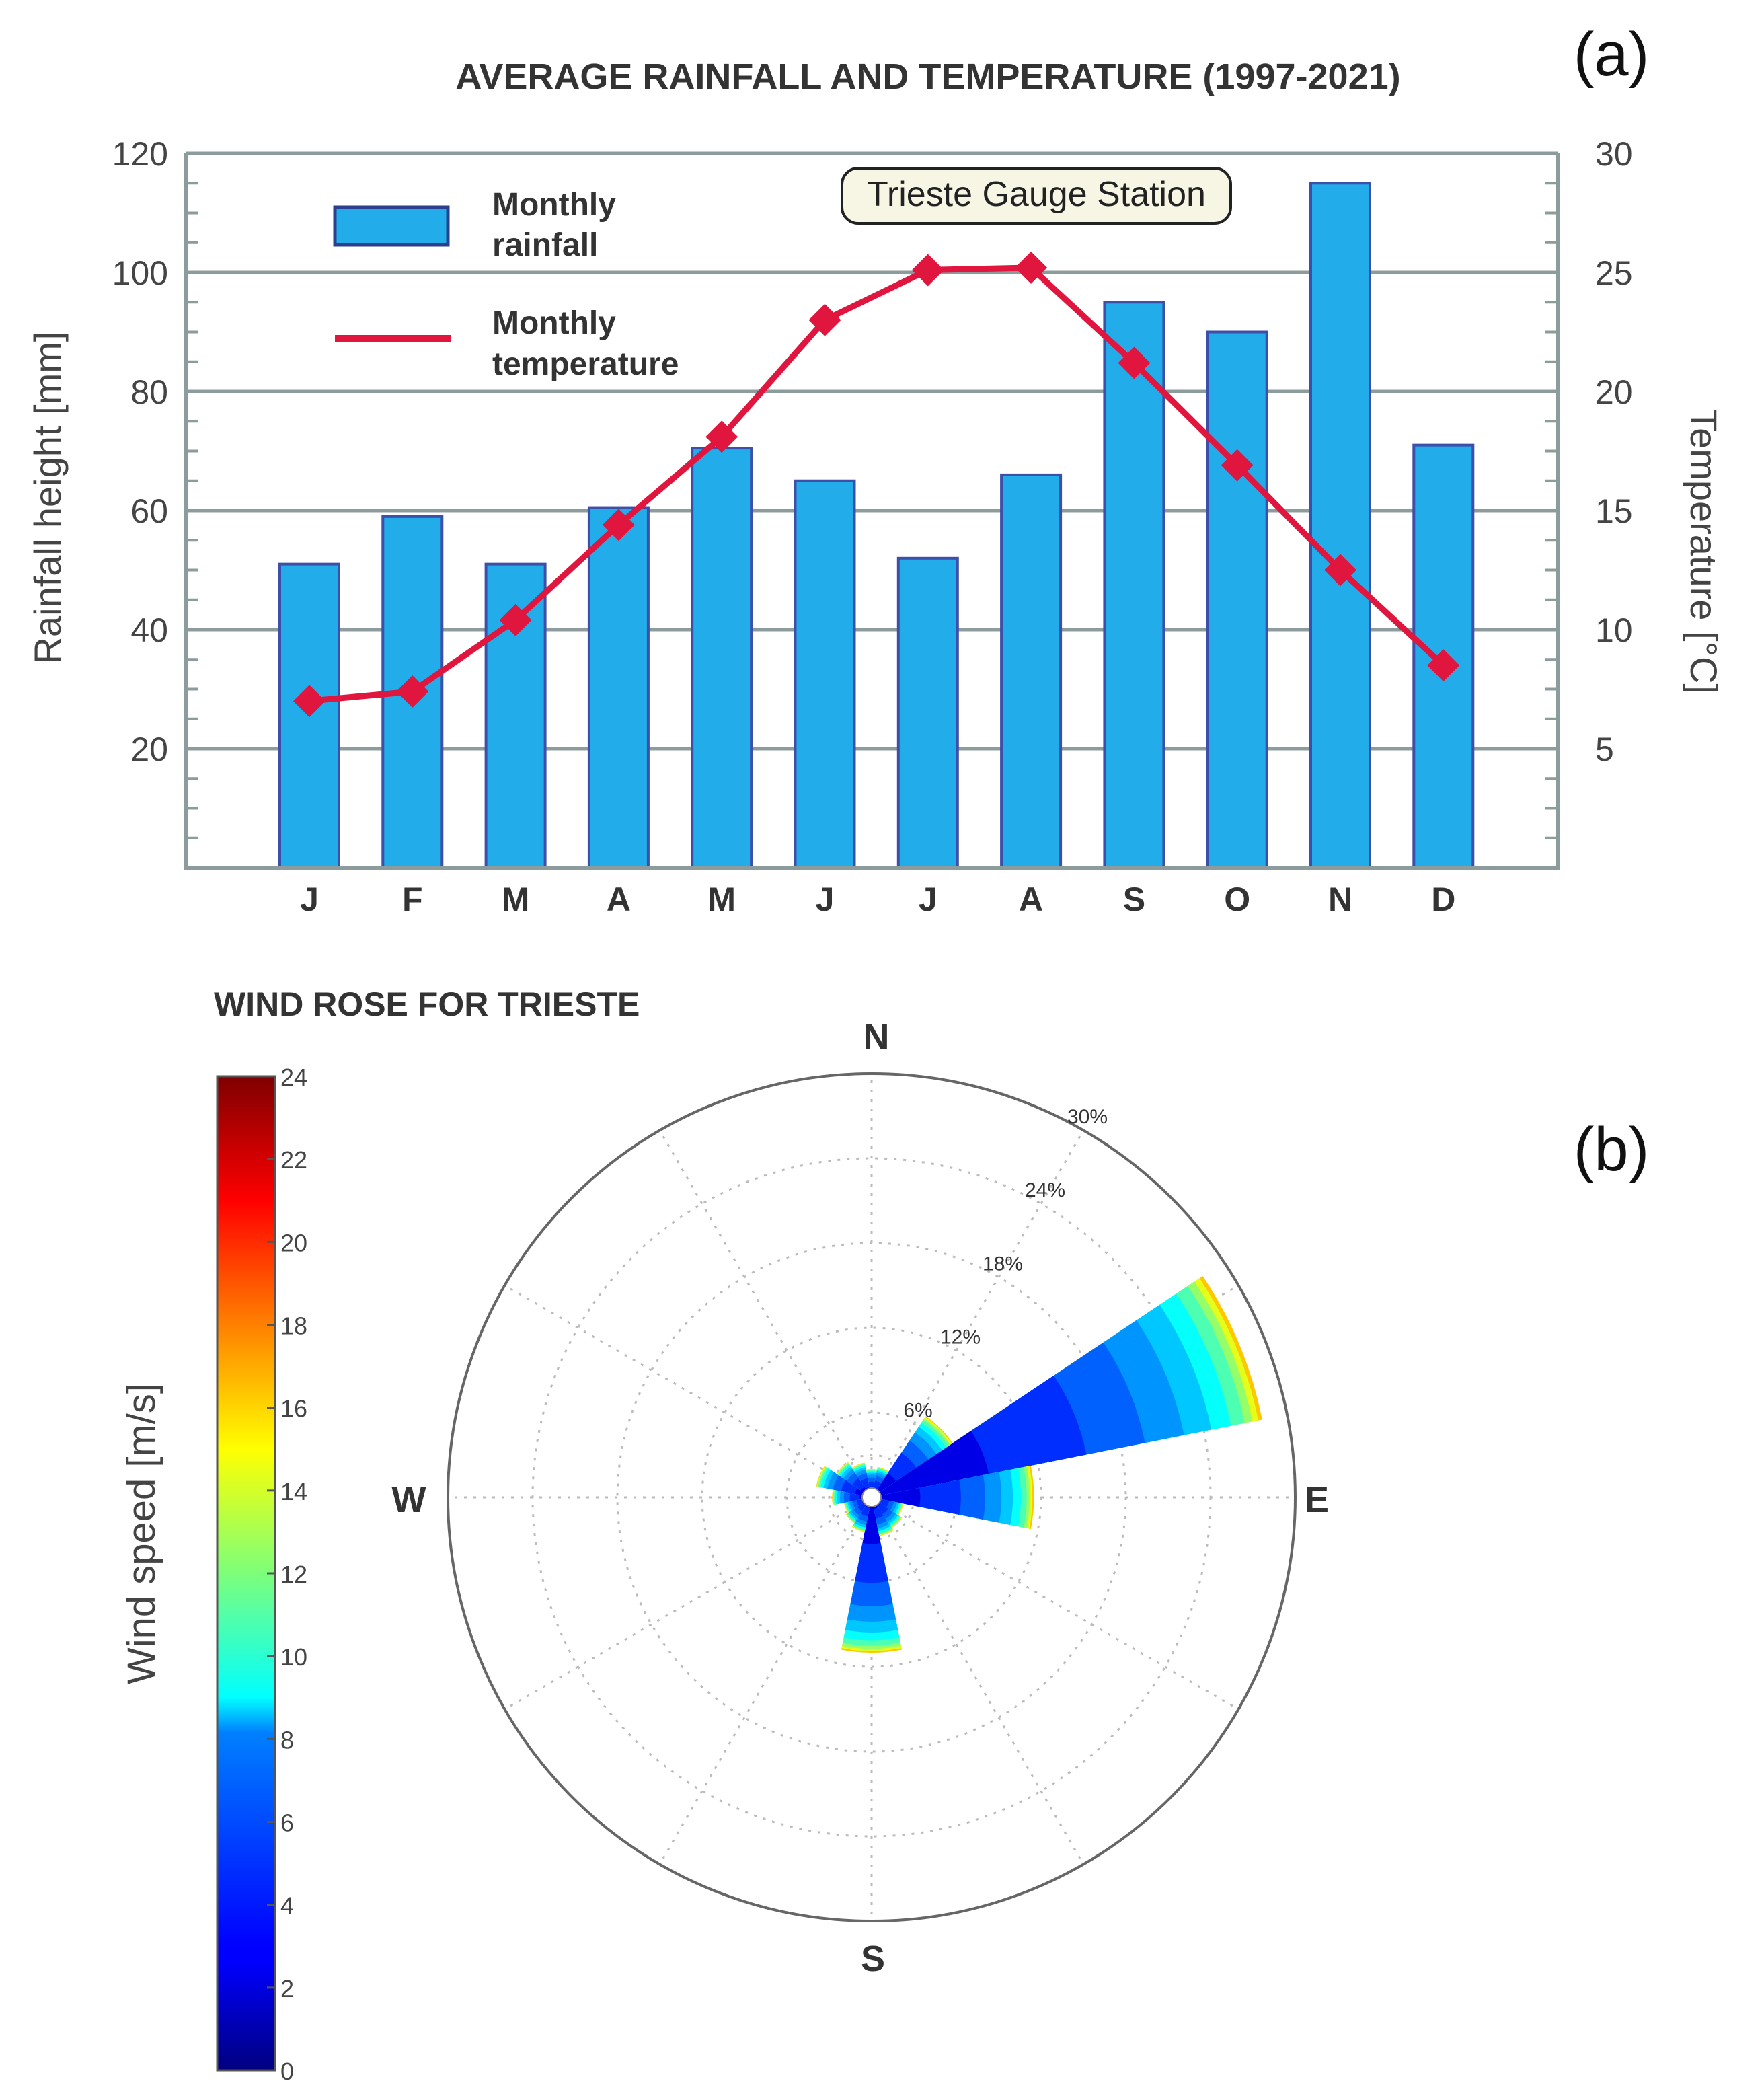 This screenshot has width=1764, height=2100. Describe the element at coordinates (1237, 899) in the screenshot. I see `month-label: O` at that location.